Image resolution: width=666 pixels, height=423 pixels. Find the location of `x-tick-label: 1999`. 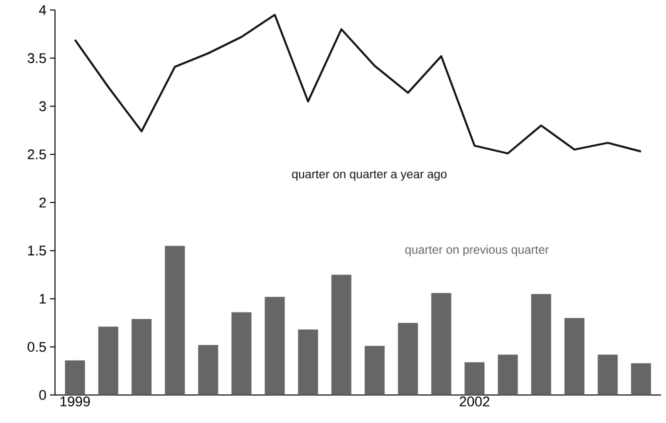

x-tick-label: 1999 is located at coordinates (75, 401).